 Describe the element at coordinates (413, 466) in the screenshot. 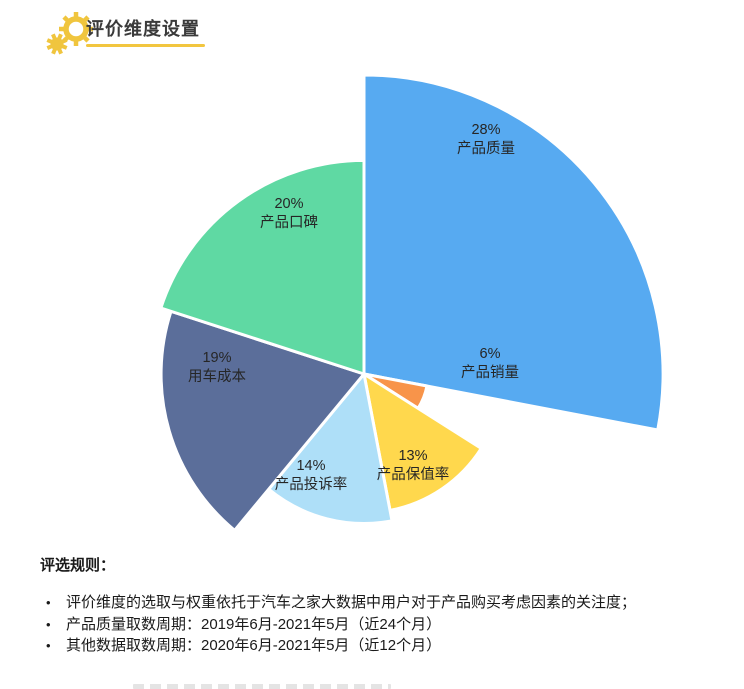

I see `slice-label-产品保值率: 13% 产品保值率` at that location.